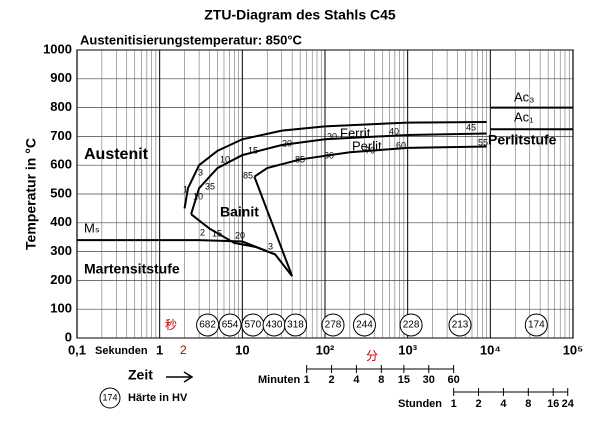  Describe the element at coordinates (394, 131) in the screenshot. I see `annotation: 40` at that location.